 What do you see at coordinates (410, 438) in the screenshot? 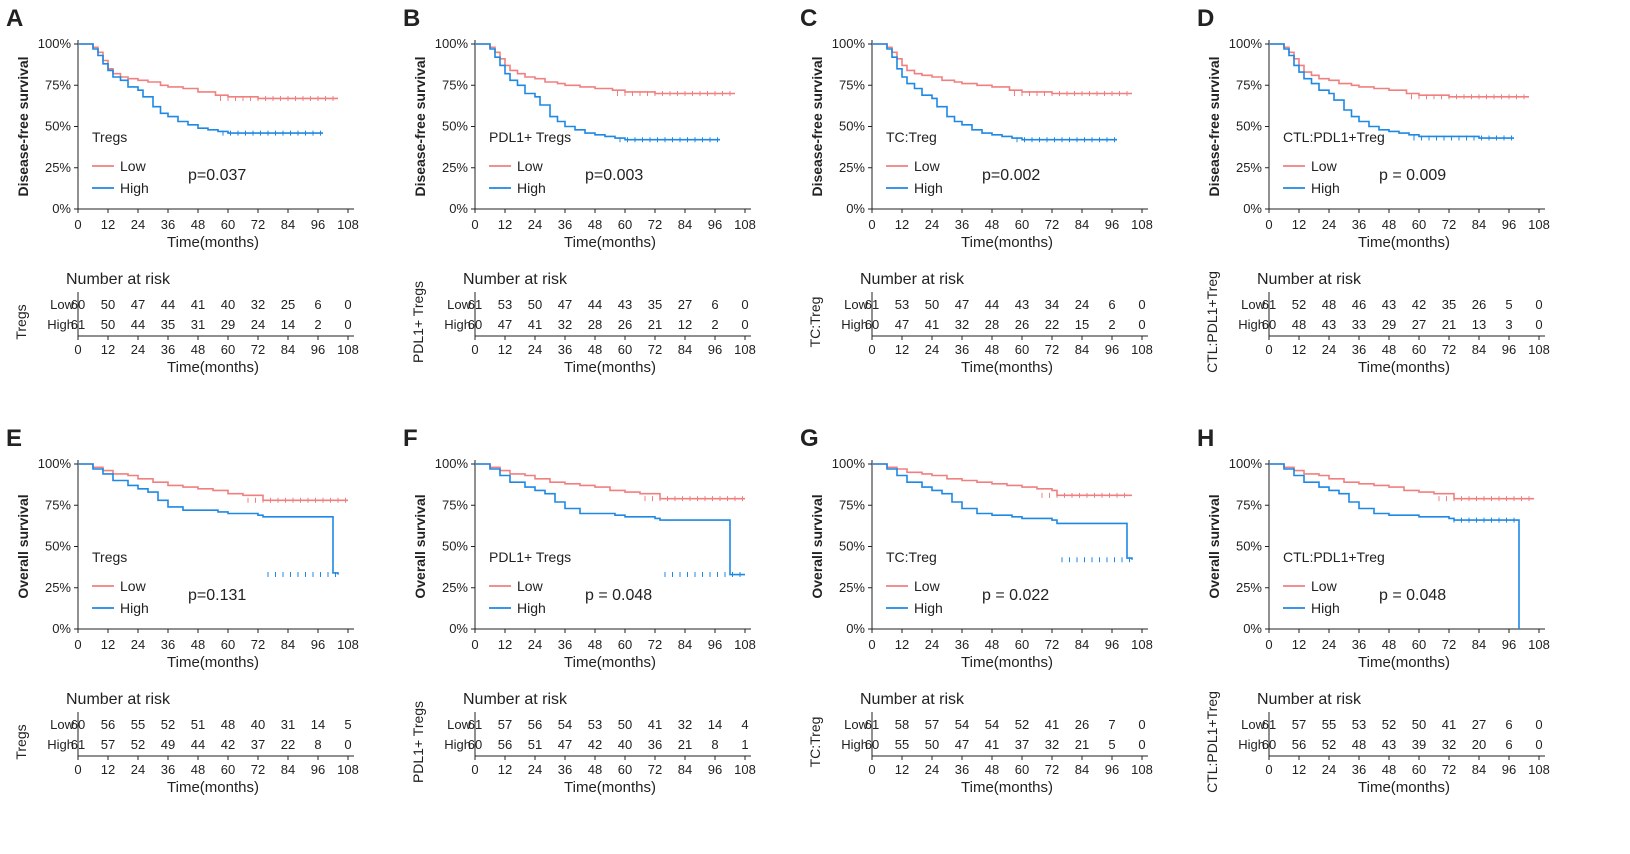
I see `panel-letter: F` at bounding box center [410, 438].